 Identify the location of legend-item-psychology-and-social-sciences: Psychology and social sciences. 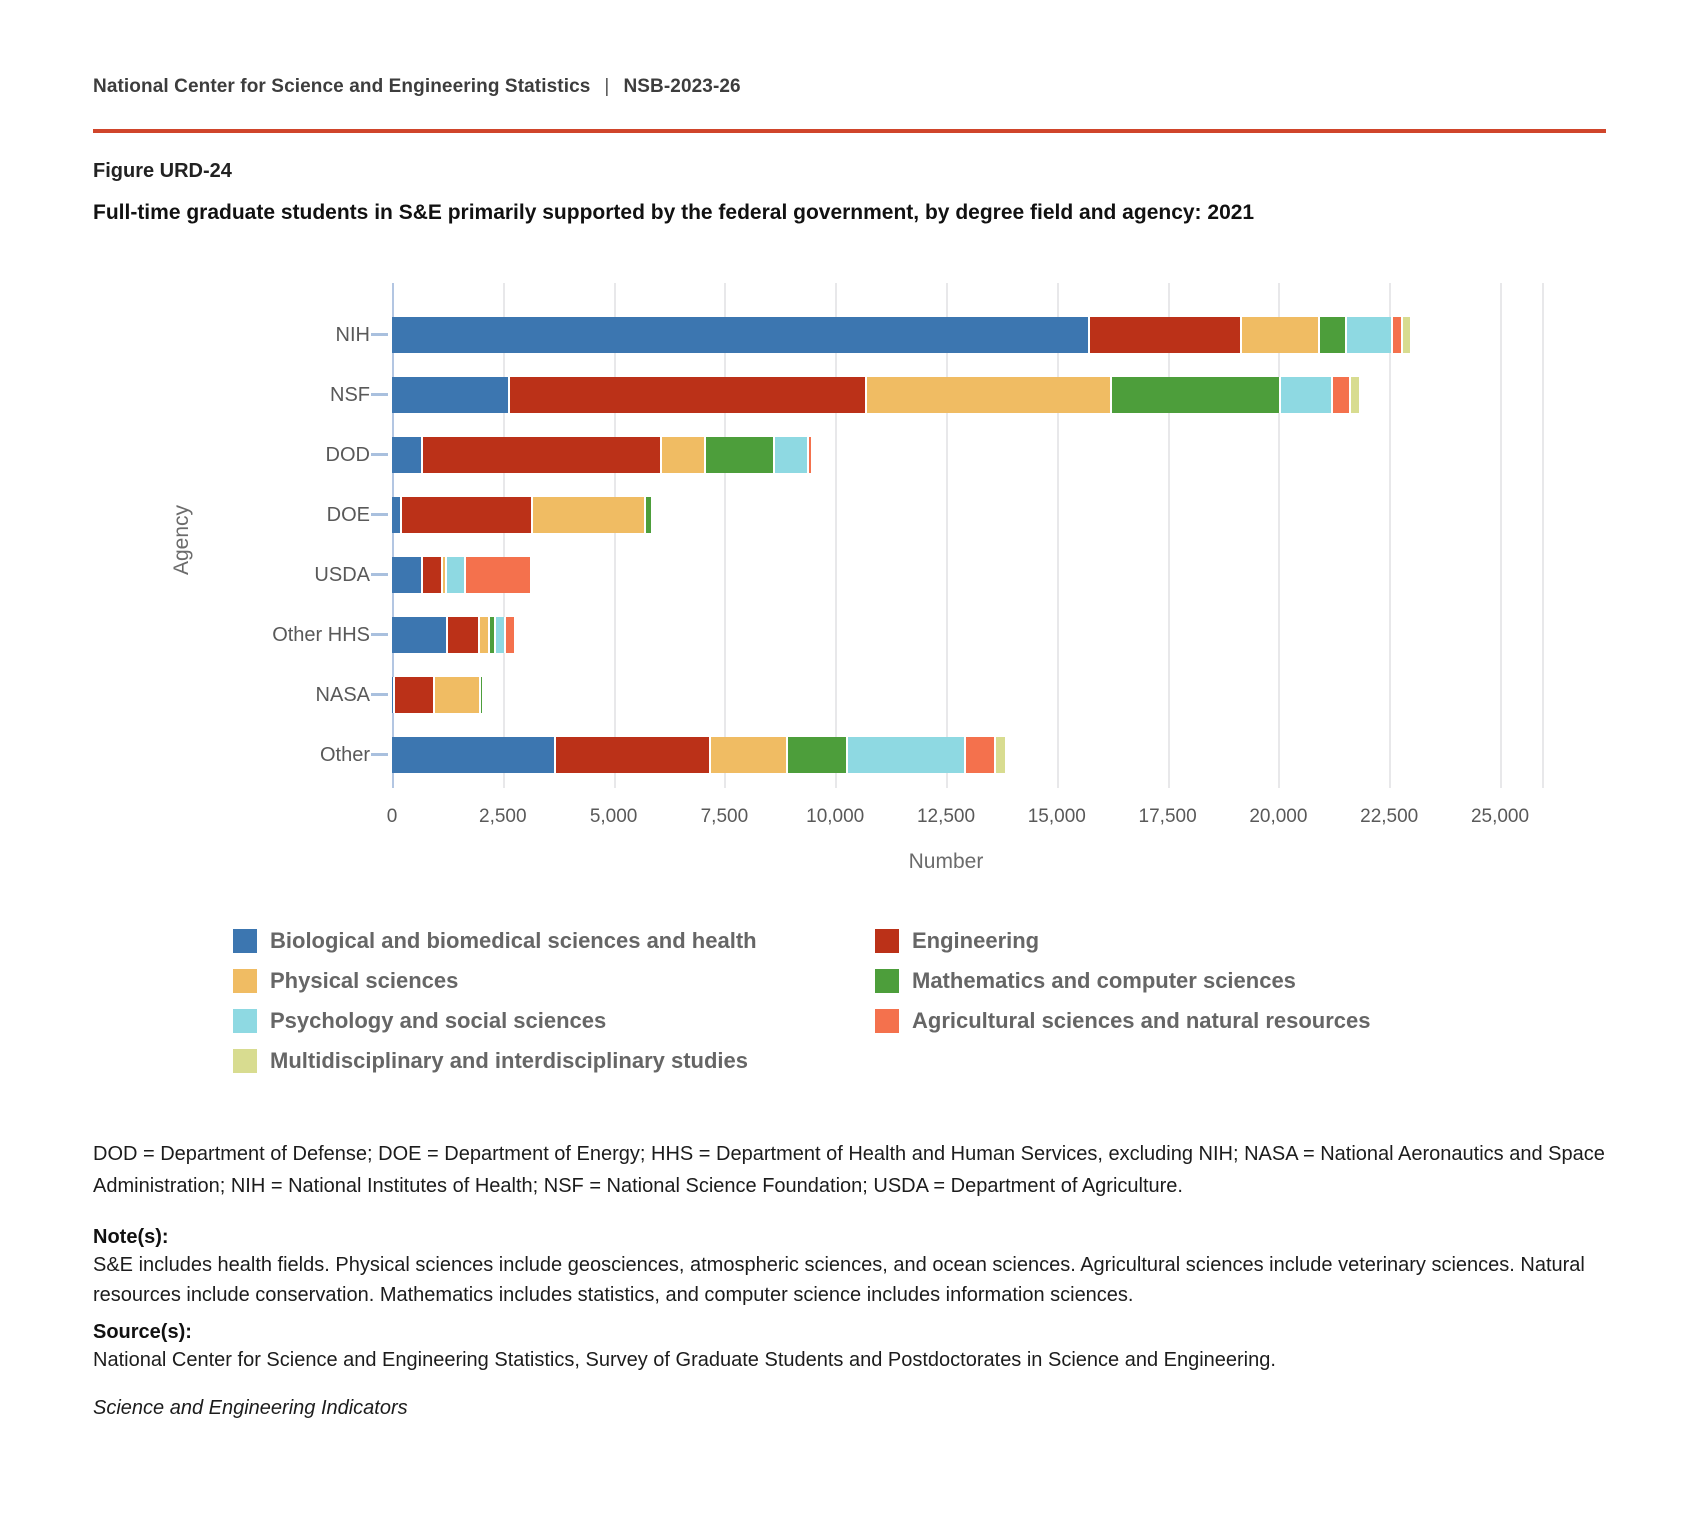
(554, 1021).